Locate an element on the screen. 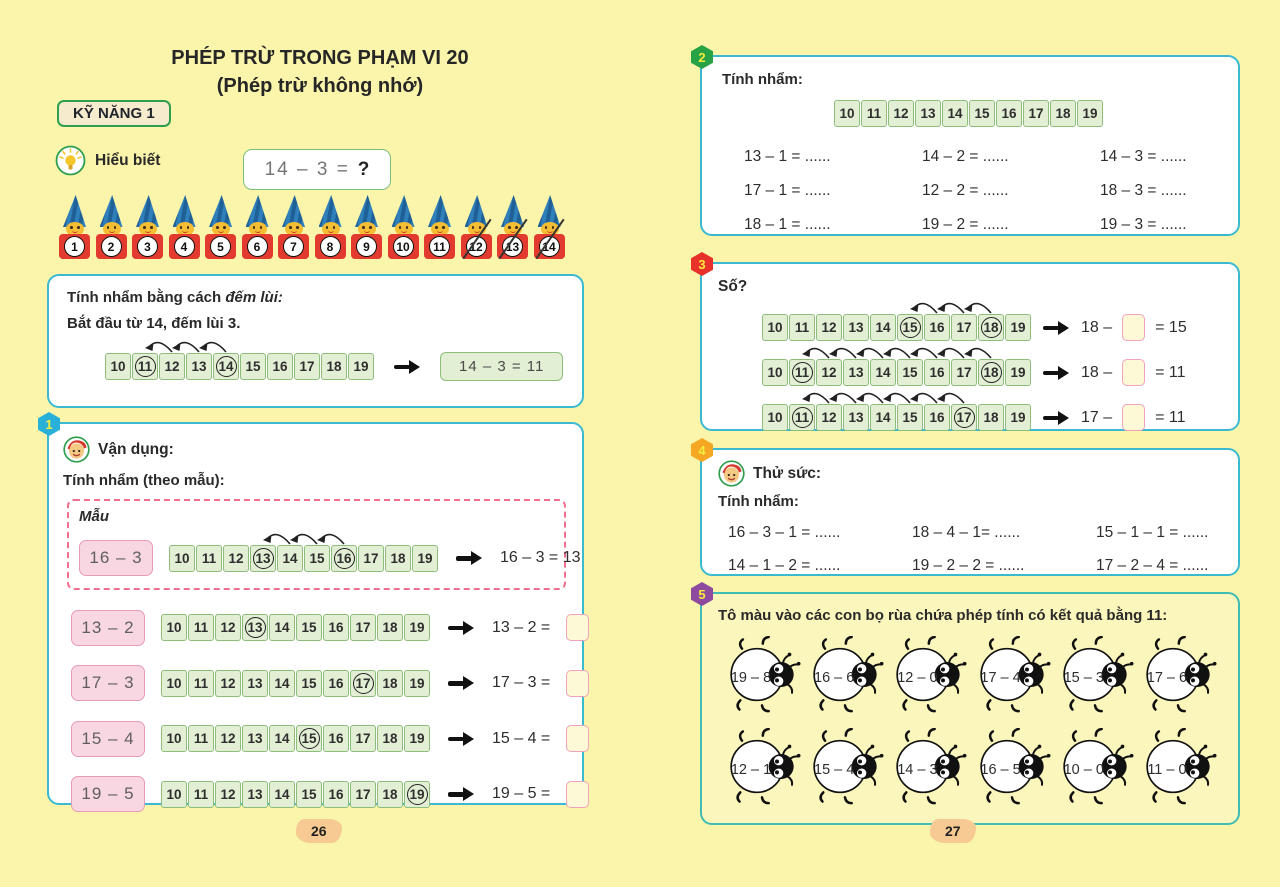  ladybug: 12 – 0 is located at coordinates (928, 675).